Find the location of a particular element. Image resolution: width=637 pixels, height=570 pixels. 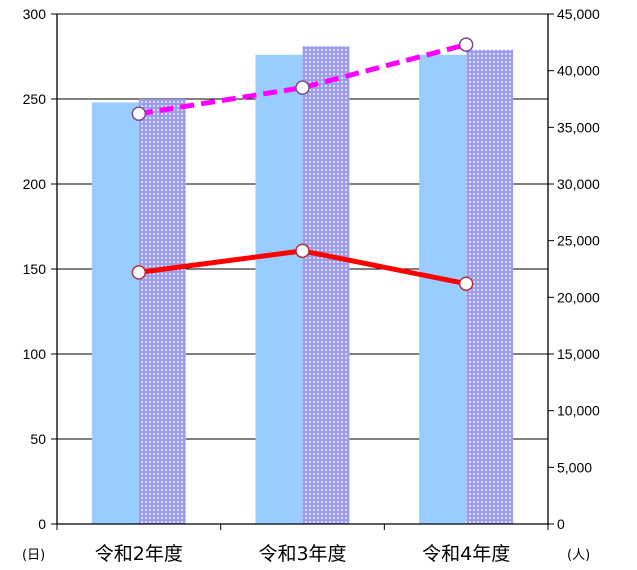

left-tick-label: 200 is located at coordinates (35, 184).